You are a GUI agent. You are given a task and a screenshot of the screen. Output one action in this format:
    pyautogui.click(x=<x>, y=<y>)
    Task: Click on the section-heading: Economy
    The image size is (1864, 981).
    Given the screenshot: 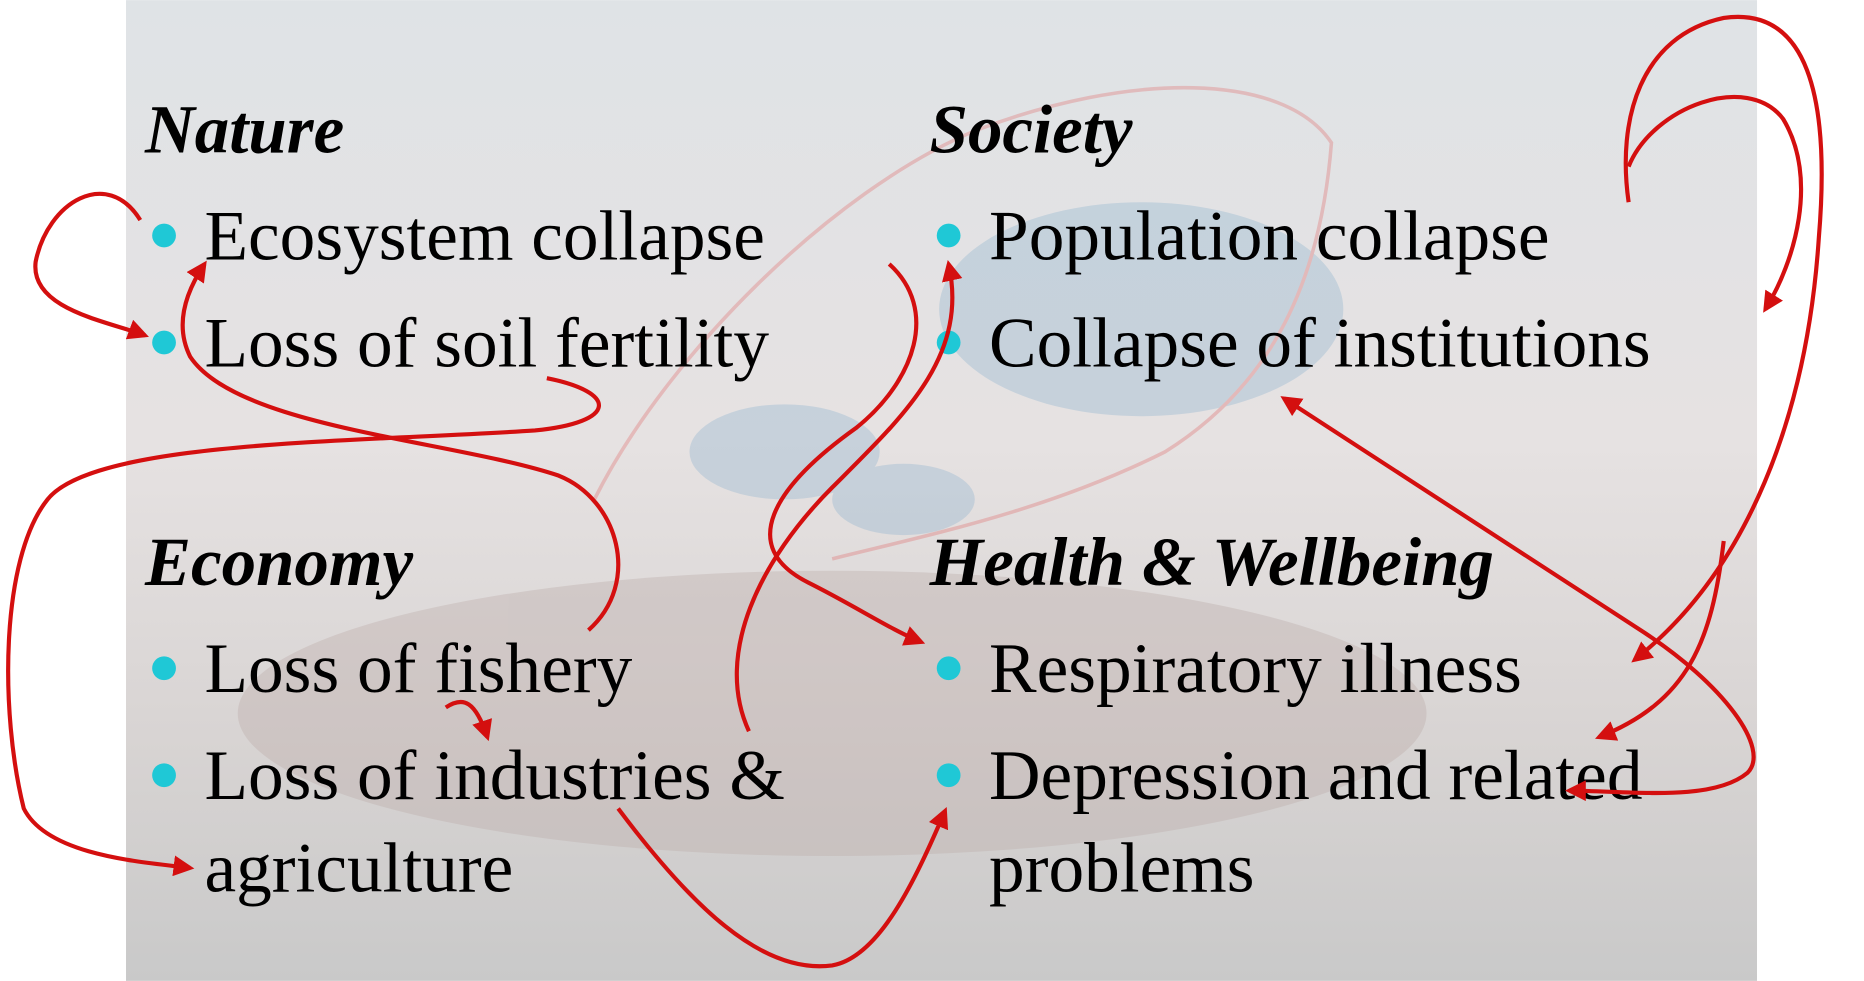 What is the action you would take?
    pyautogui.click(x=278, y=562)
    